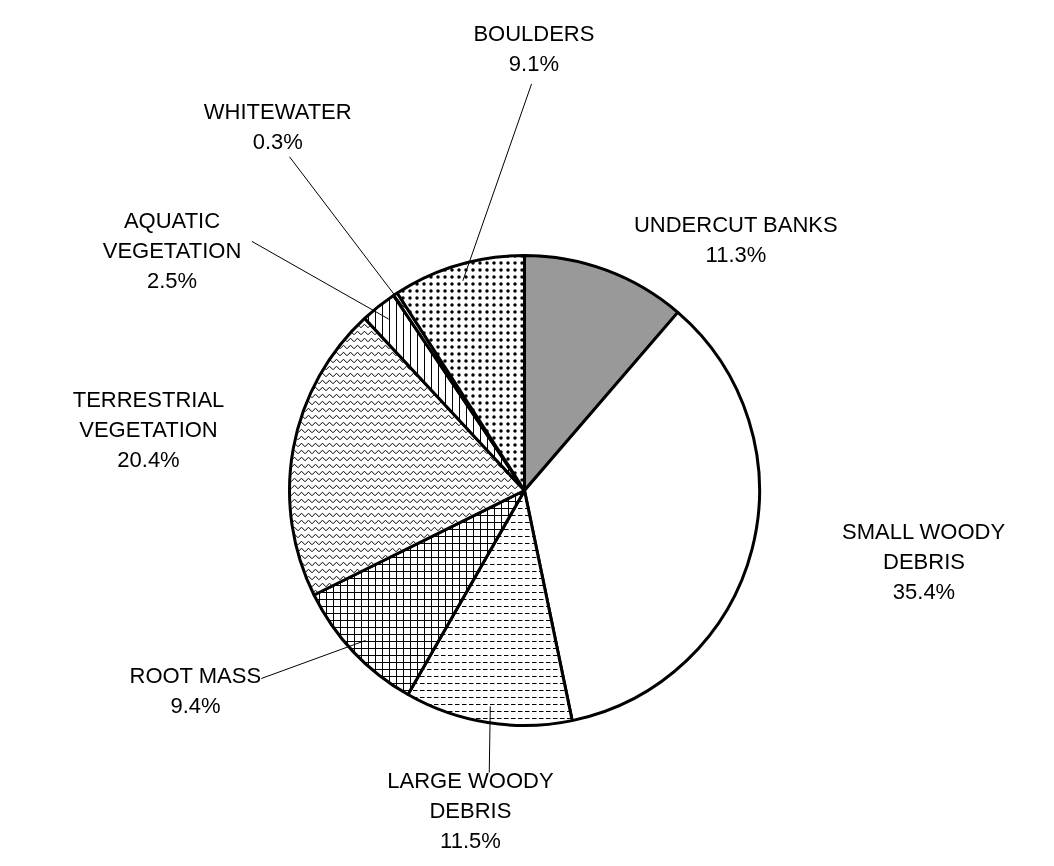 This screenshot has width=1054, height=866. What do you see at coordinates (470, 795) in the screenshot?
I see `slice-label: LARGE WOODY DEBRIS` at bounding box center [470, 795].